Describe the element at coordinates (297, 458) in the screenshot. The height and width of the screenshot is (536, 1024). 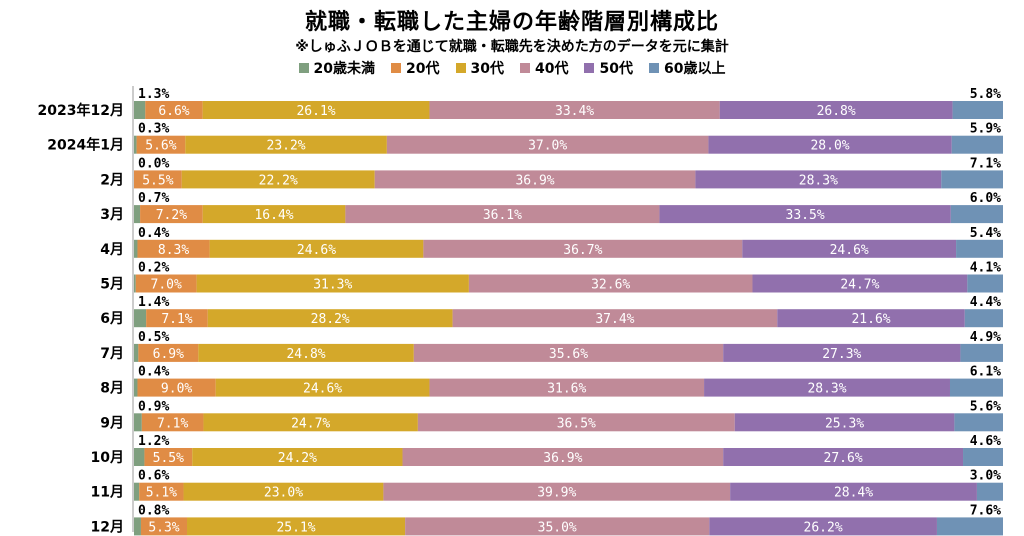
I see `data-label: 24.2%` at that location.